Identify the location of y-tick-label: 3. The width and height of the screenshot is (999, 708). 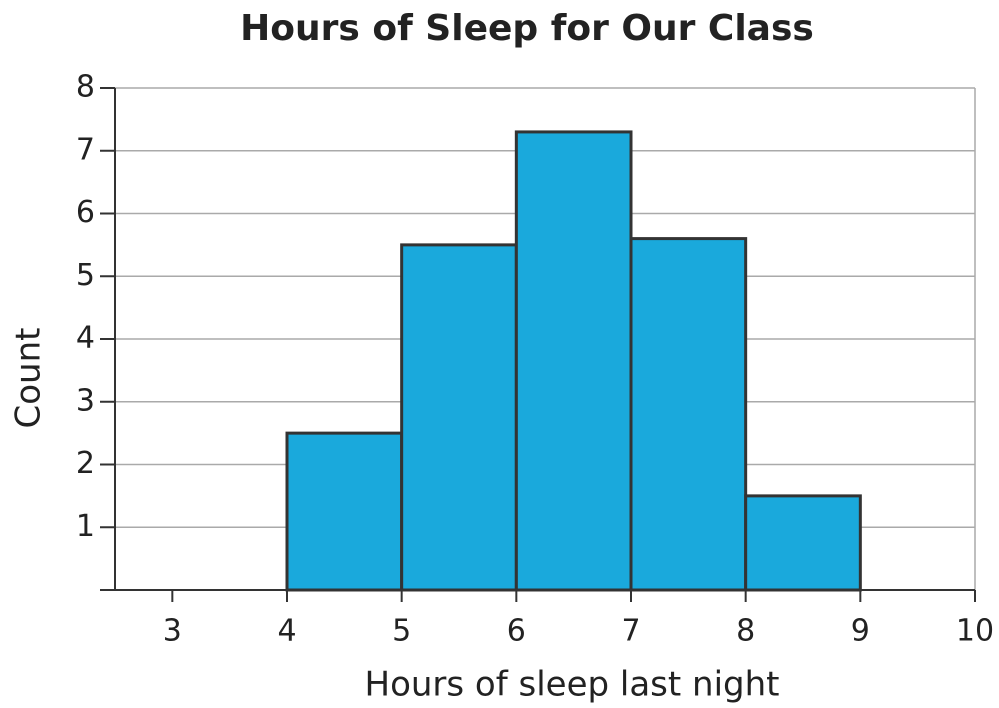
(85, 400).